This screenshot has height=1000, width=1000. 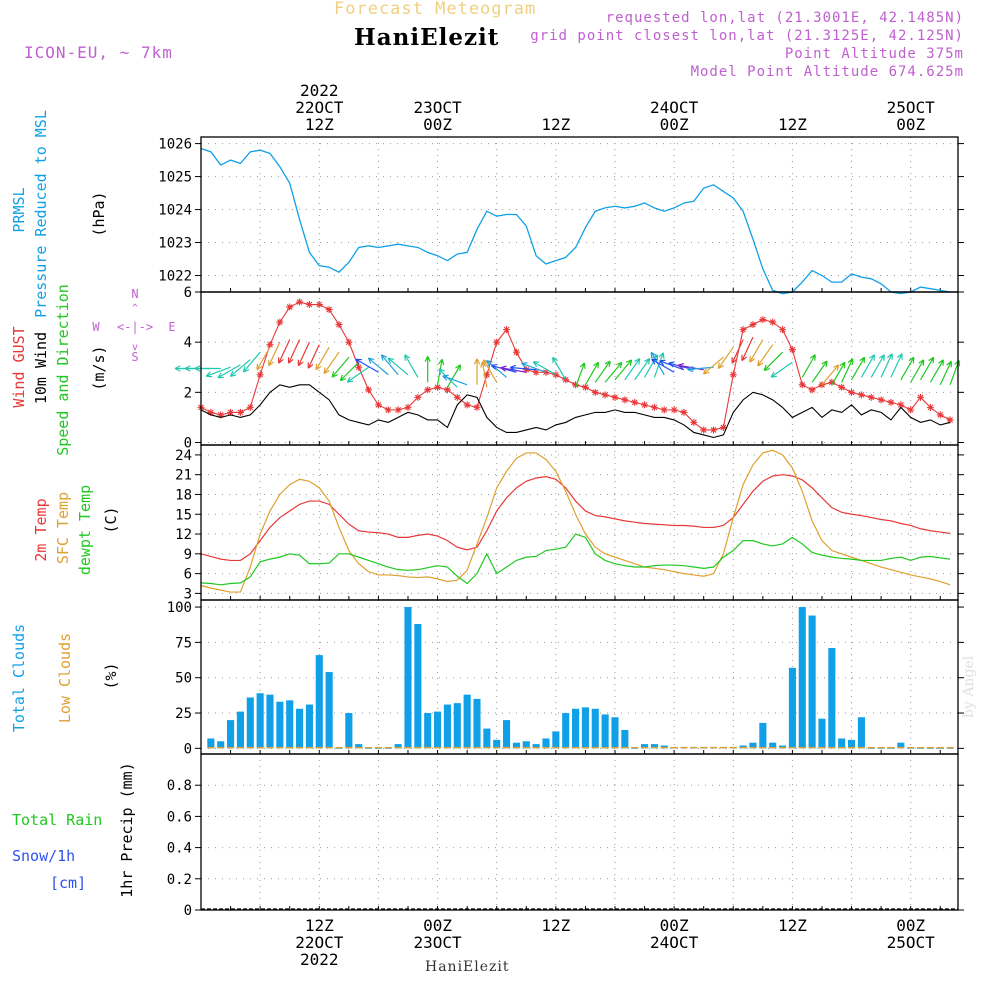 What do you see at coordinates (183, 476) in the screenshot?
I see `y-tick-label: 21` at bounding box center [183, 476].